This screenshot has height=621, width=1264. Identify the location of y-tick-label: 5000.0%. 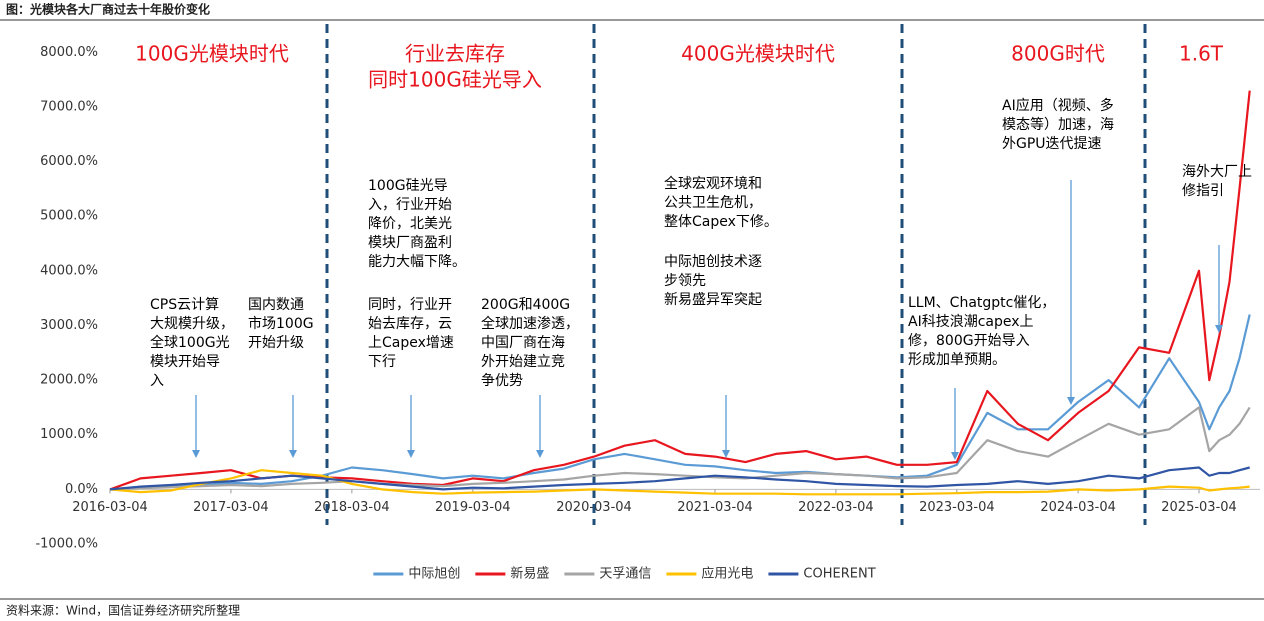
(69, 216).